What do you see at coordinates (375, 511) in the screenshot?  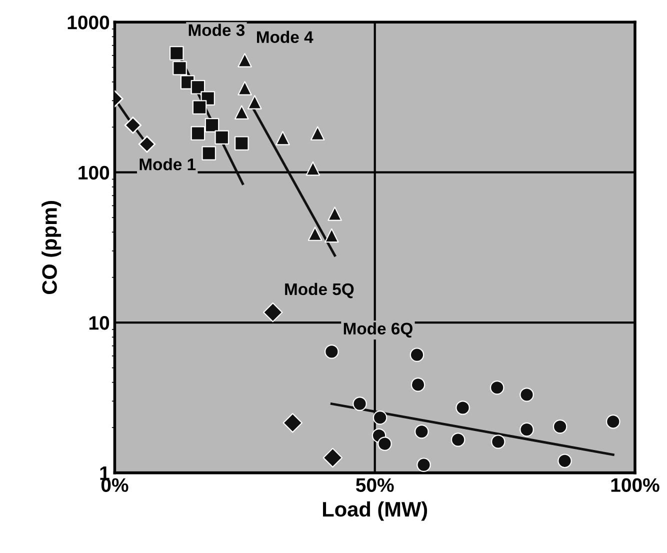 I see `x-axis-title: Load (MW)` at bounding box center [375, 511].